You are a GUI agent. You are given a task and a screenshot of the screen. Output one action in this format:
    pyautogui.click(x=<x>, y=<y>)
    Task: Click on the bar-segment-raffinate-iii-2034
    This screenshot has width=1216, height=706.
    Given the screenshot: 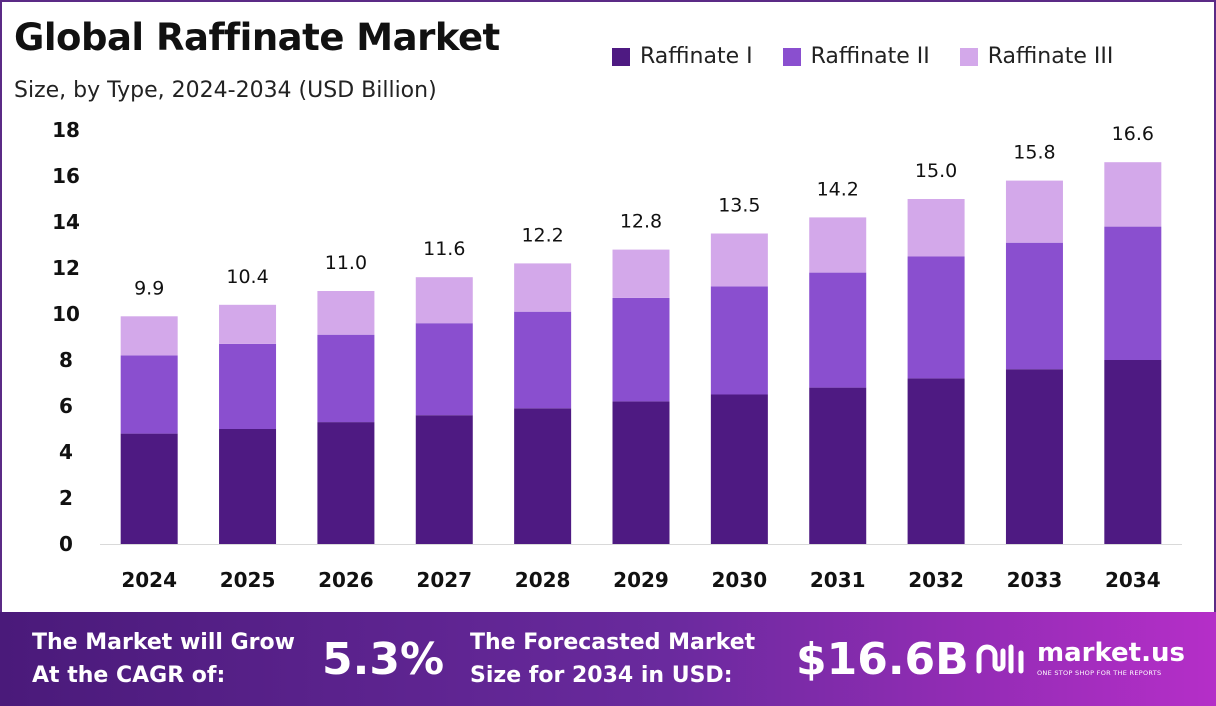 What is the action you would take?
    pyautogui.click(x=1133, y=194)
    